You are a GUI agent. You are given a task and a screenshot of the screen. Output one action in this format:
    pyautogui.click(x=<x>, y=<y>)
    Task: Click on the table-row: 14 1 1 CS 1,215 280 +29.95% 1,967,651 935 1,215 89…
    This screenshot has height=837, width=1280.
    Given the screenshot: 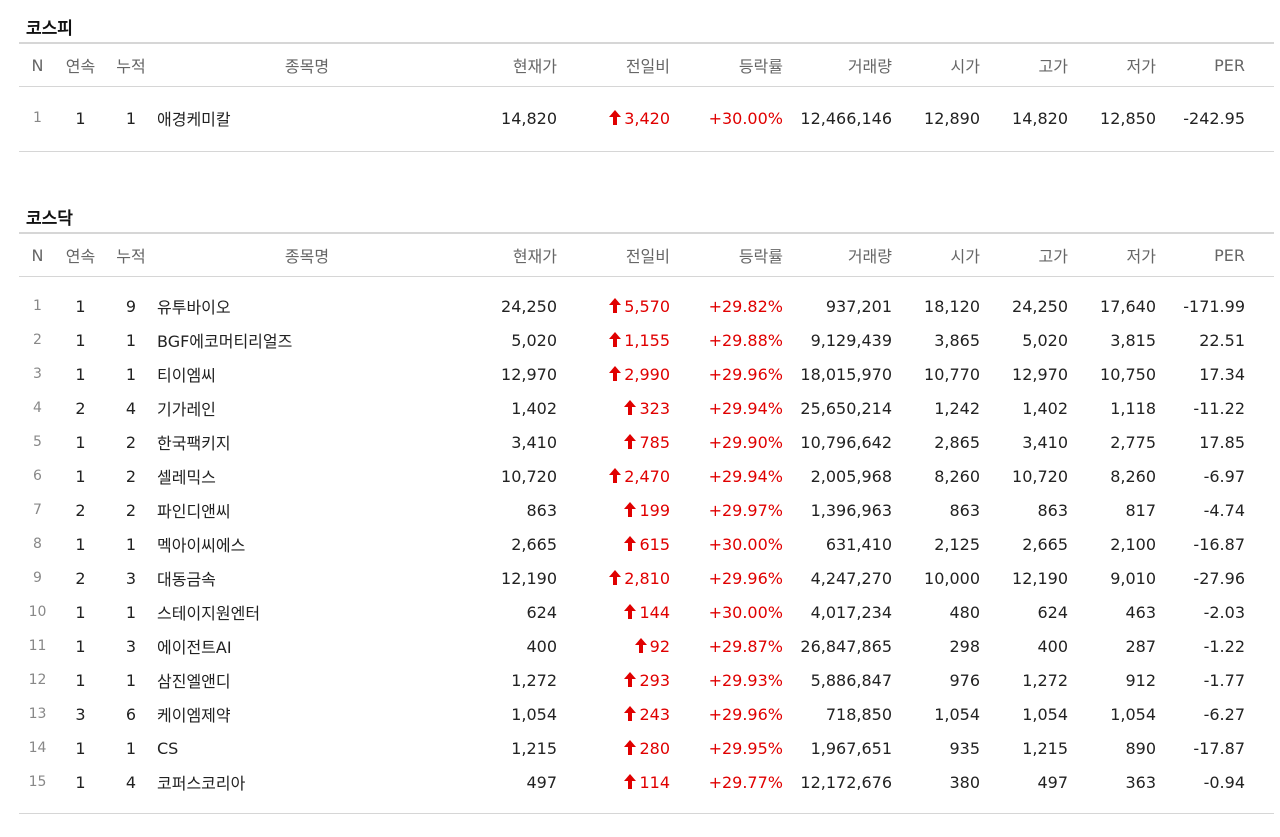 What is the action you would take?
    pyautogui.click(x=646, y=748)
    